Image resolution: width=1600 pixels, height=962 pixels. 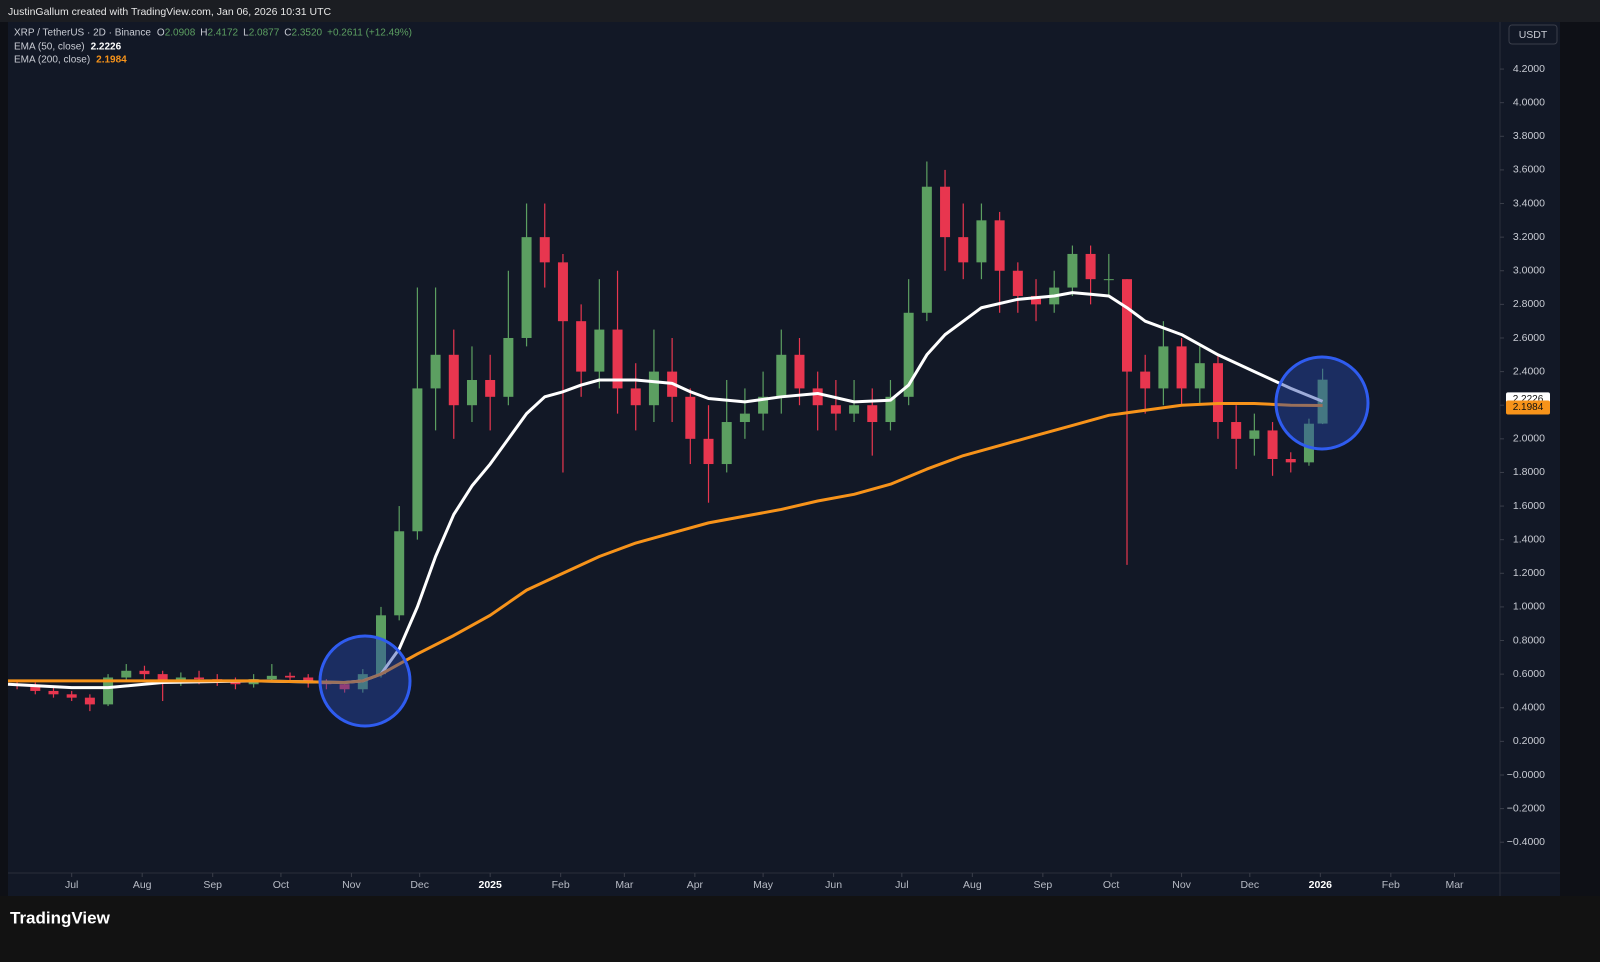 What do you see at coordinates (1529, 102) in the screenshot?
I see `y-tick-label: 4.0000` at bounding box center [1529, 102].